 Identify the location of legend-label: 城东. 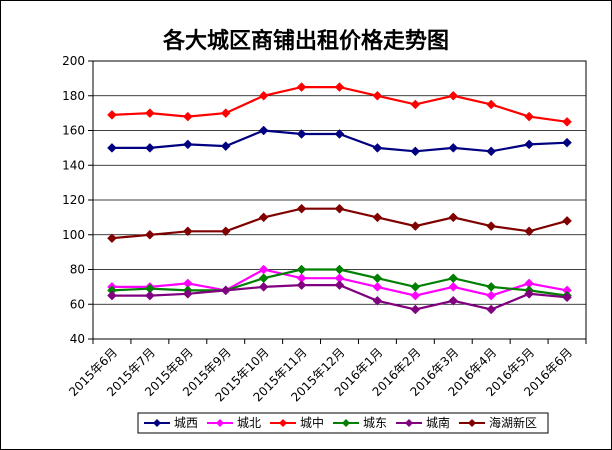
(375, 423).